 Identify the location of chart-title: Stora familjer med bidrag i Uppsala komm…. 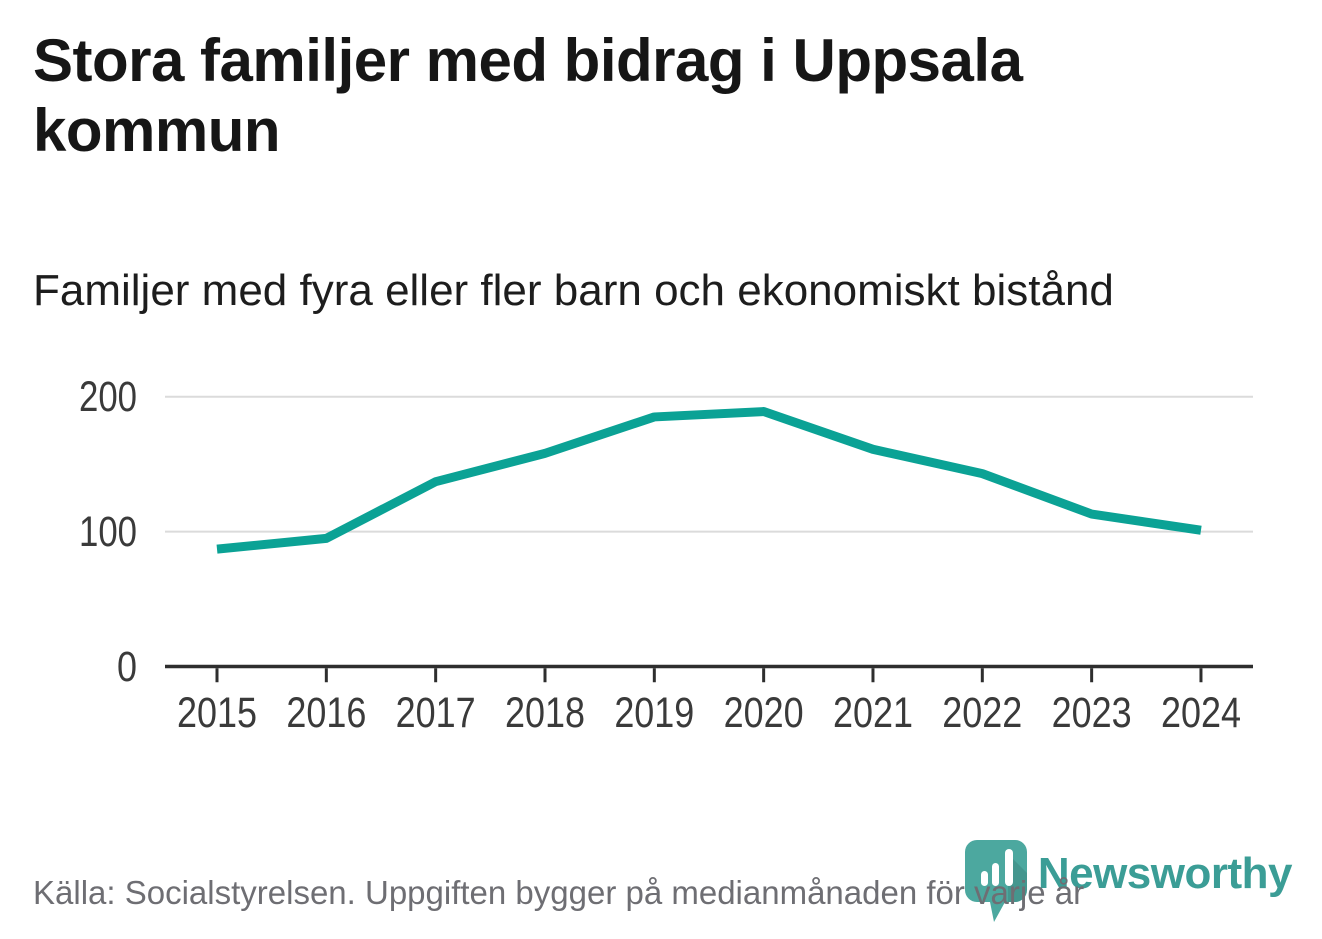
(528, 96).